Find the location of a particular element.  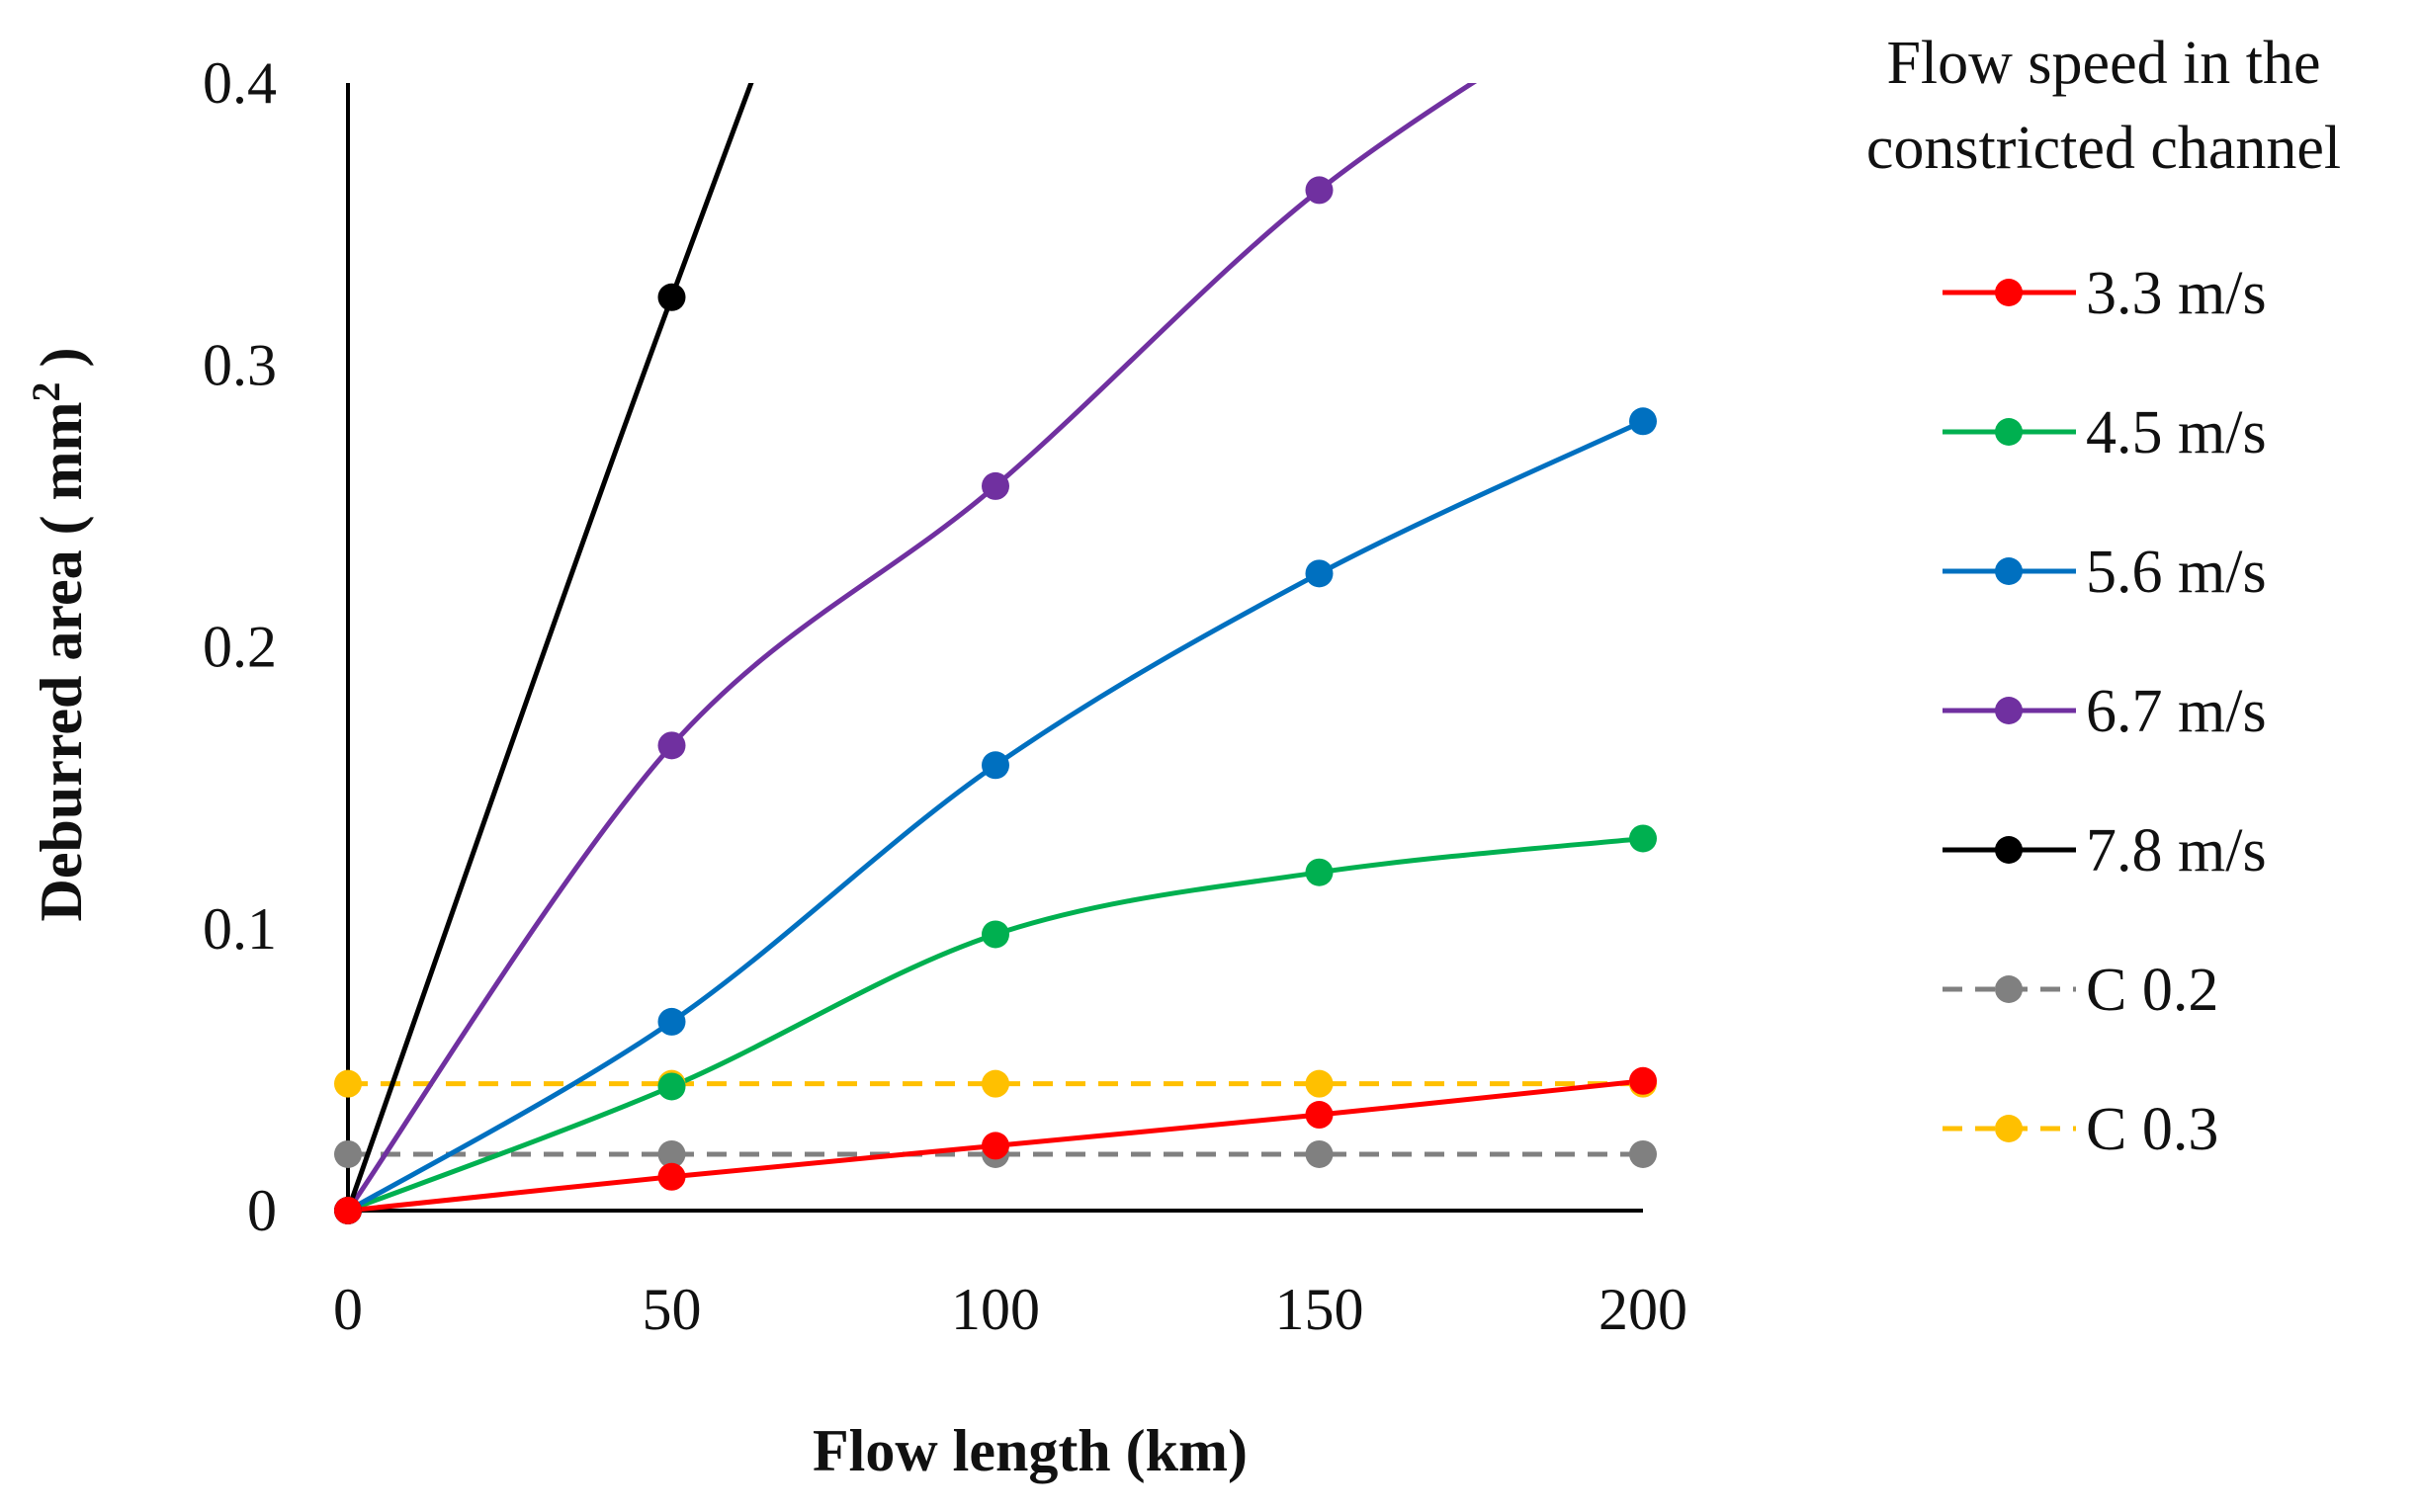

x-axis-title: Flow length (km) is located at coordinates (1030, 1450).